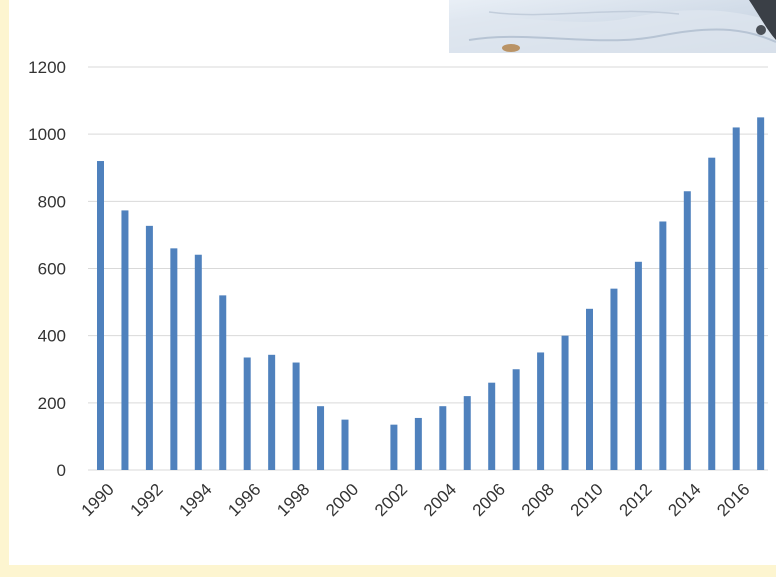  I want to click on x-tick-label: 1990, so click(98, 500).